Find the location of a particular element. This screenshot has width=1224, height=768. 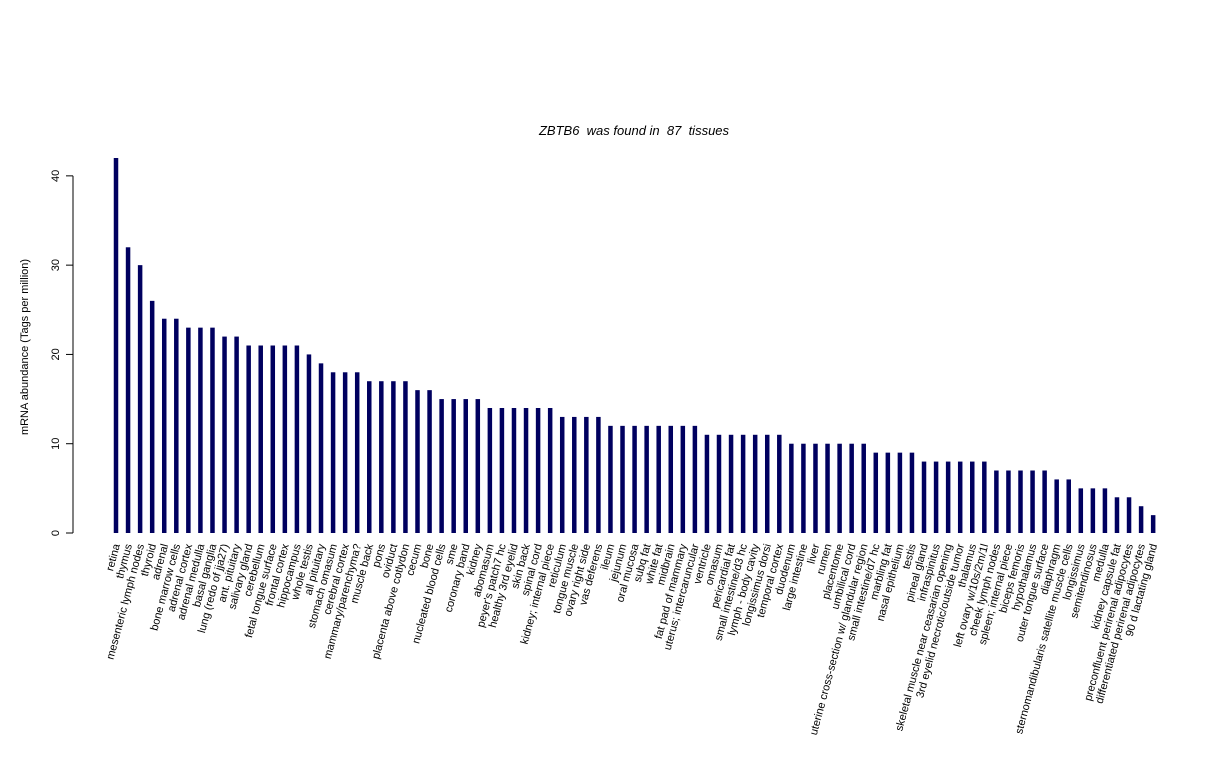

chart-title: ZBTB6 was found in 87 tissues is located at coordinates (634, 130).